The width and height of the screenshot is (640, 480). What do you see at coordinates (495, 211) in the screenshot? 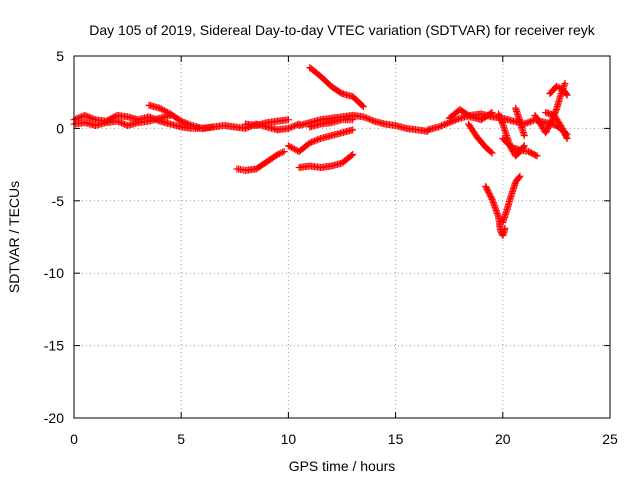
I see `series-track-o` at bounding box center [495, 211].